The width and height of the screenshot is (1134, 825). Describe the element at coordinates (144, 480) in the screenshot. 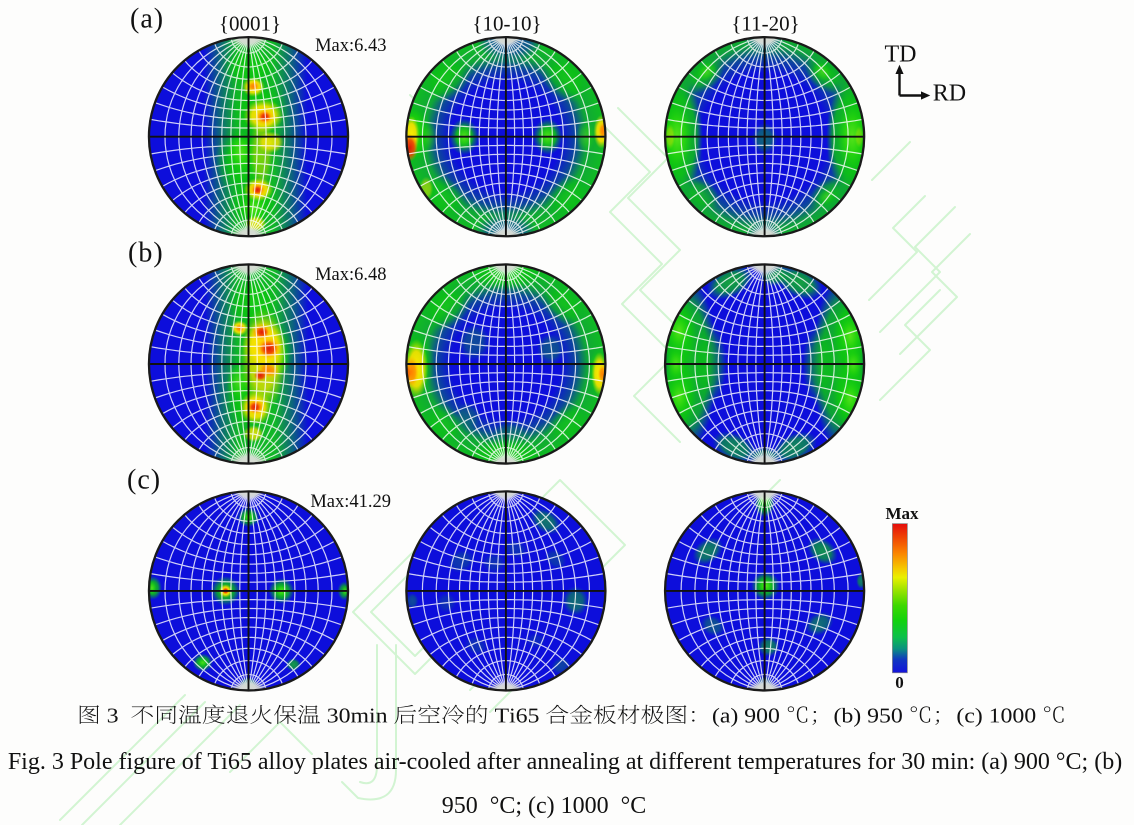

I see `svg-text: (c)` at that location.